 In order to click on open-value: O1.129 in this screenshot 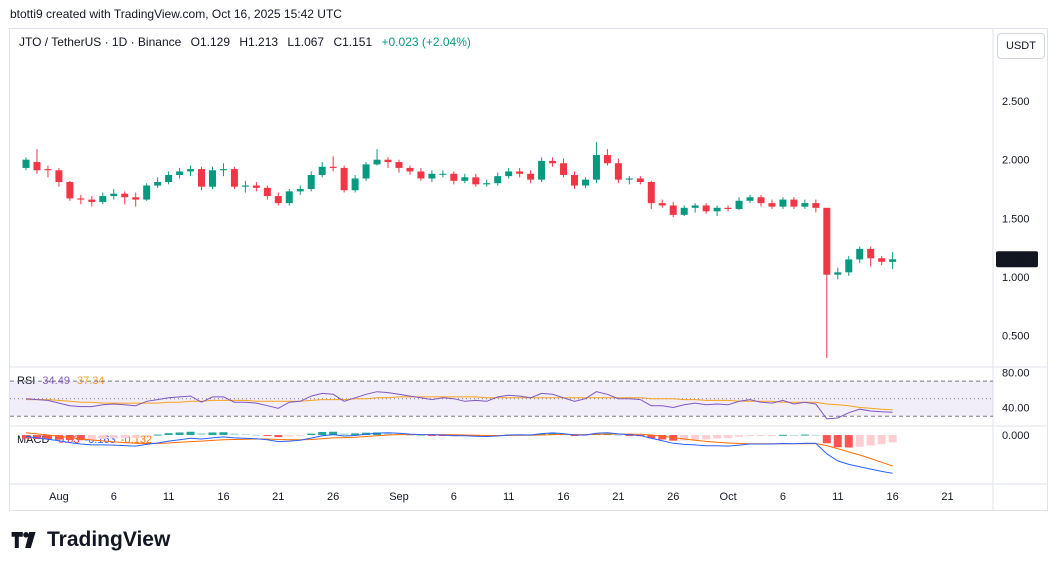, I will do `click(210, 42)`.